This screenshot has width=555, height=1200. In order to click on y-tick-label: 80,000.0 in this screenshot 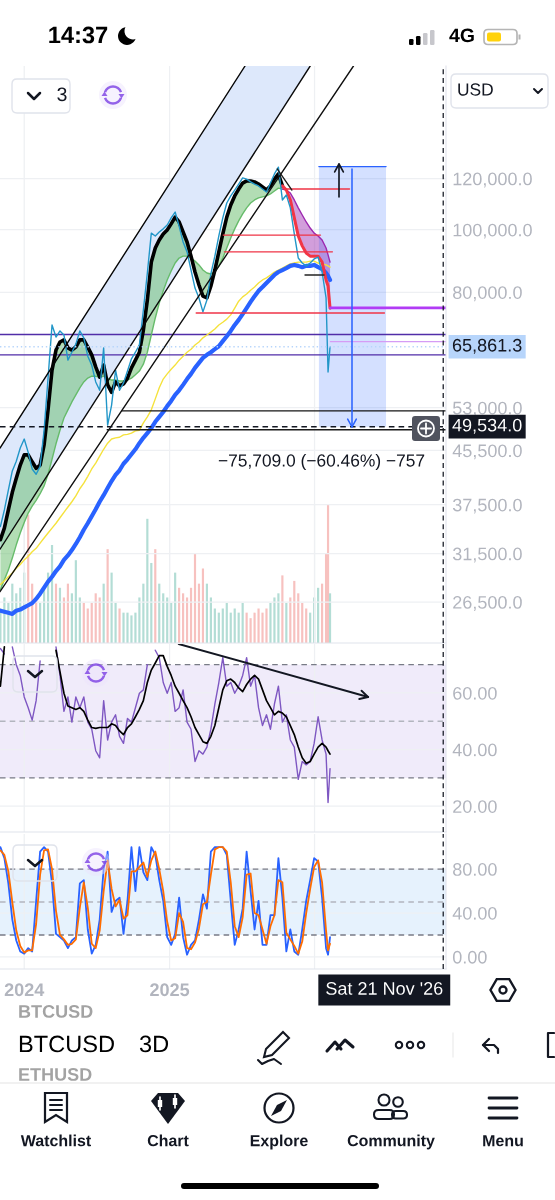, I will do `click(487, 294)`.